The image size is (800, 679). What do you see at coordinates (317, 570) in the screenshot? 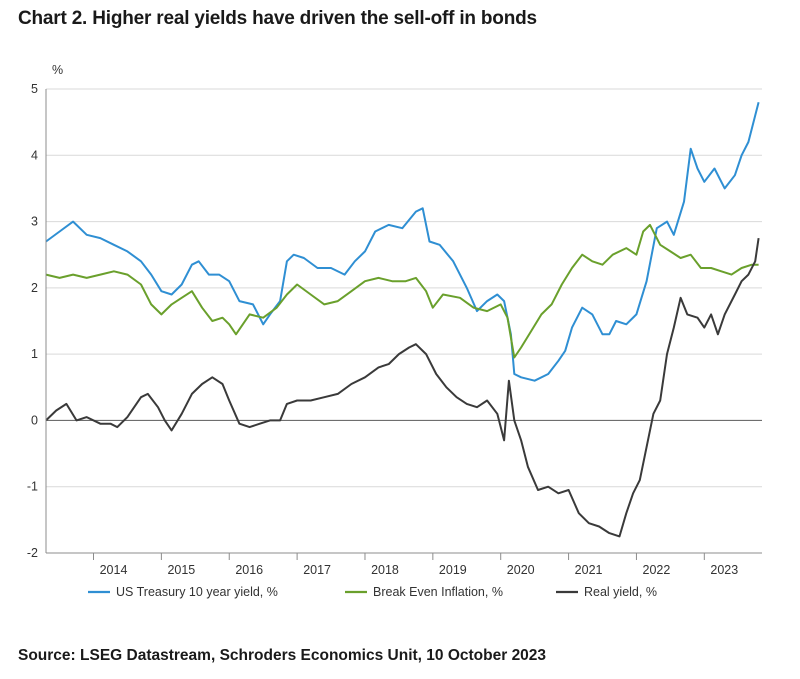
I see `x-tick-label: 2017` at bounding box center [317, 570].